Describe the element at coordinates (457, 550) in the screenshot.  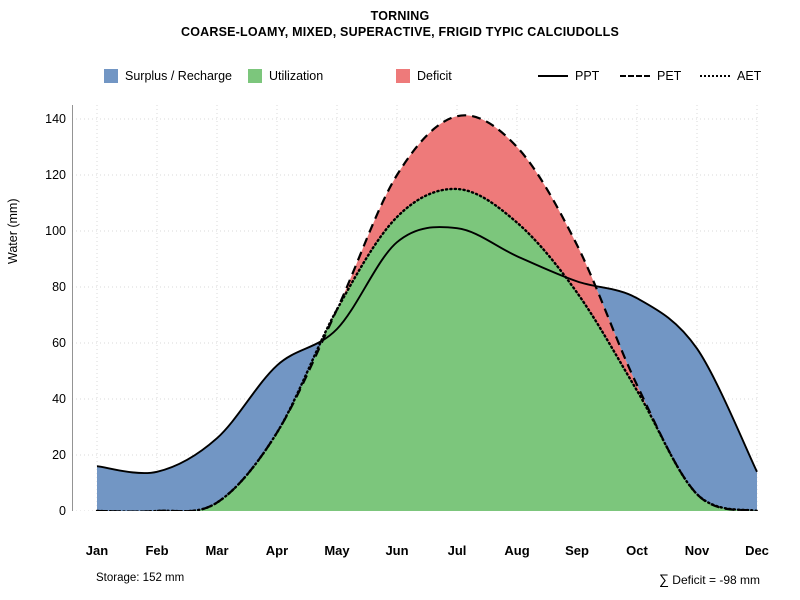
I see `x-tick-jul: Jul` at that location.